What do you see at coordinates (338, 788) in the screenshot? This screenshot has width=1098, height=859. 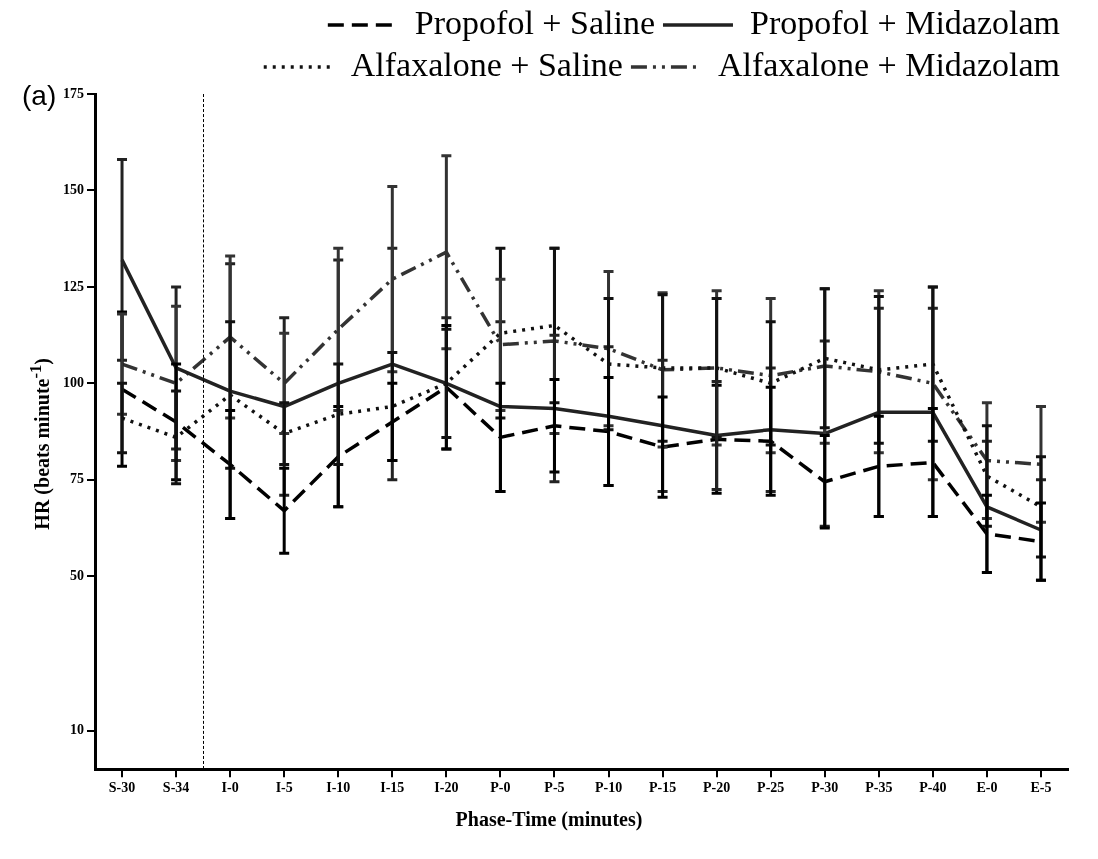 I see `x-tick-label: I-10` at bounding box center [338, 788].